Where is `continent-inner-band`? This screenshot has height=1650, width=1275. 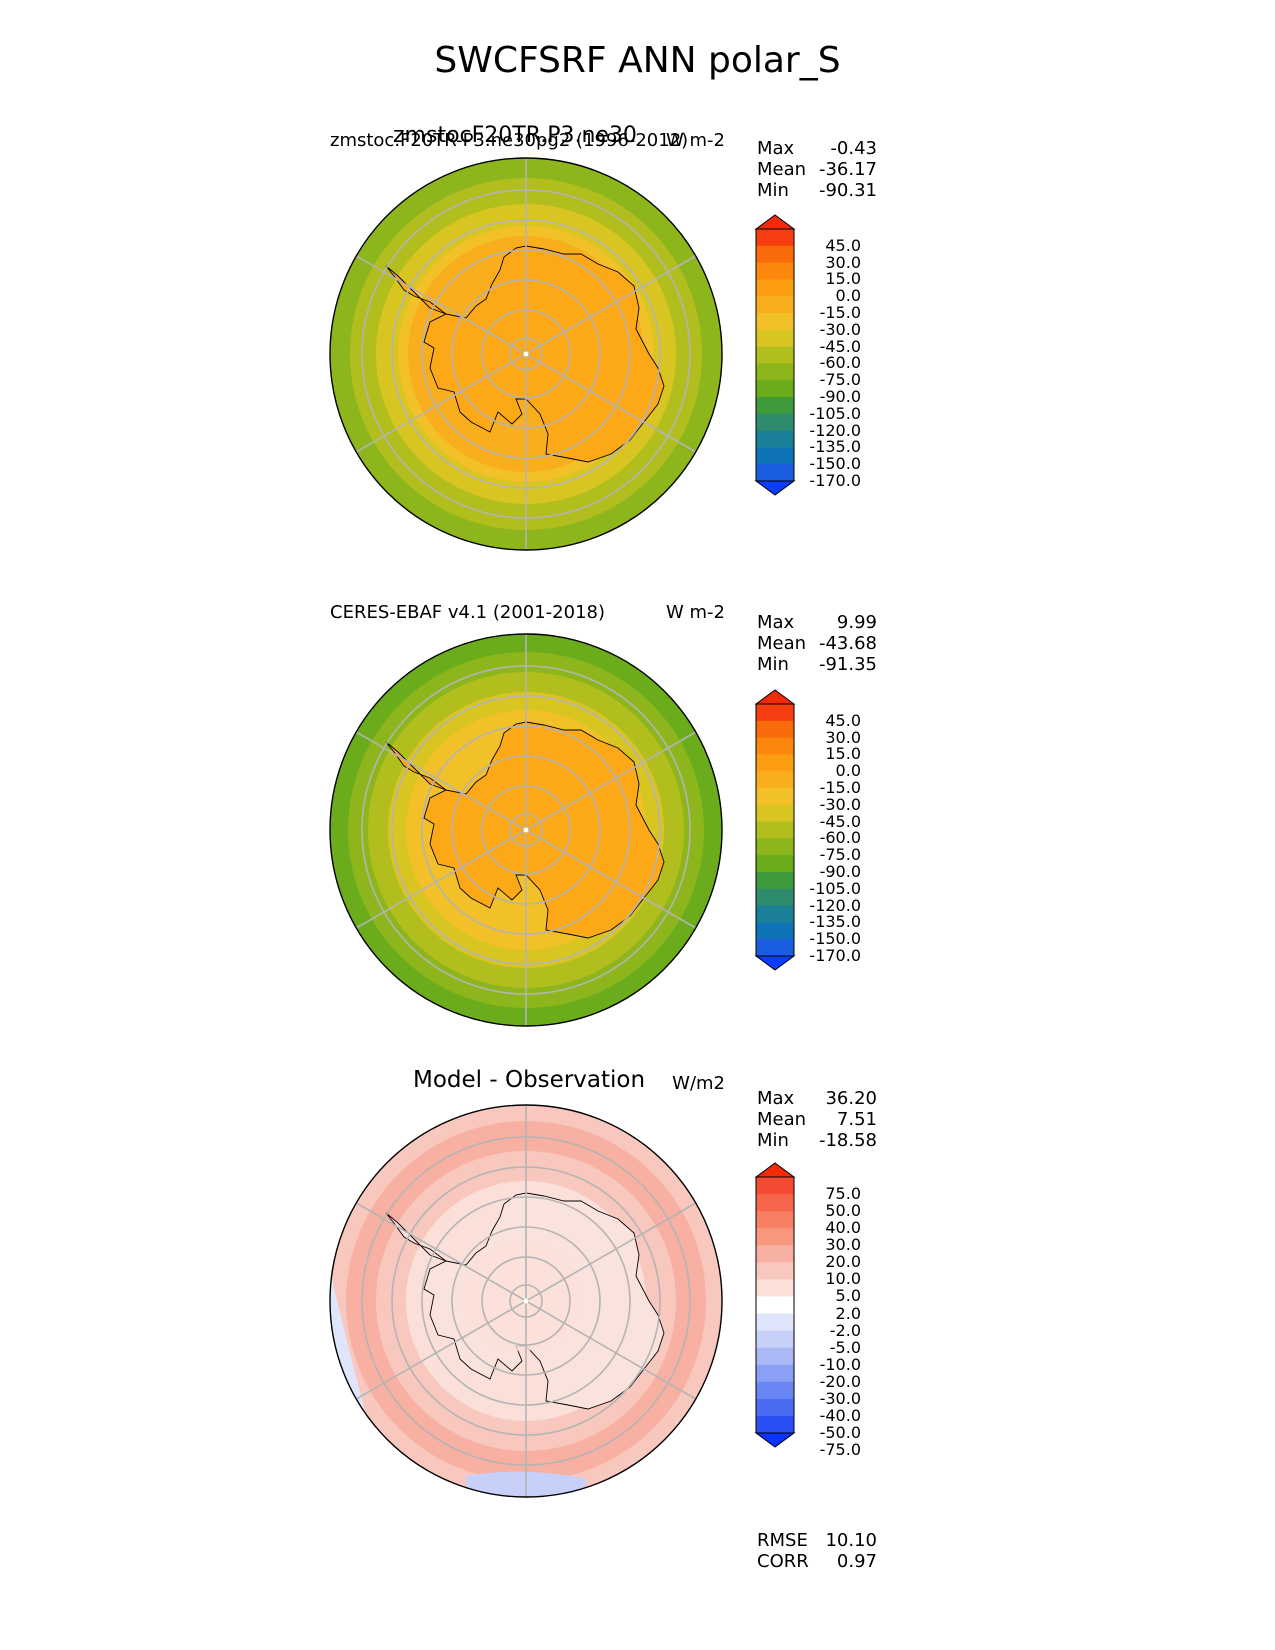 continent-inner-band is located at coordinates (521, 1296).